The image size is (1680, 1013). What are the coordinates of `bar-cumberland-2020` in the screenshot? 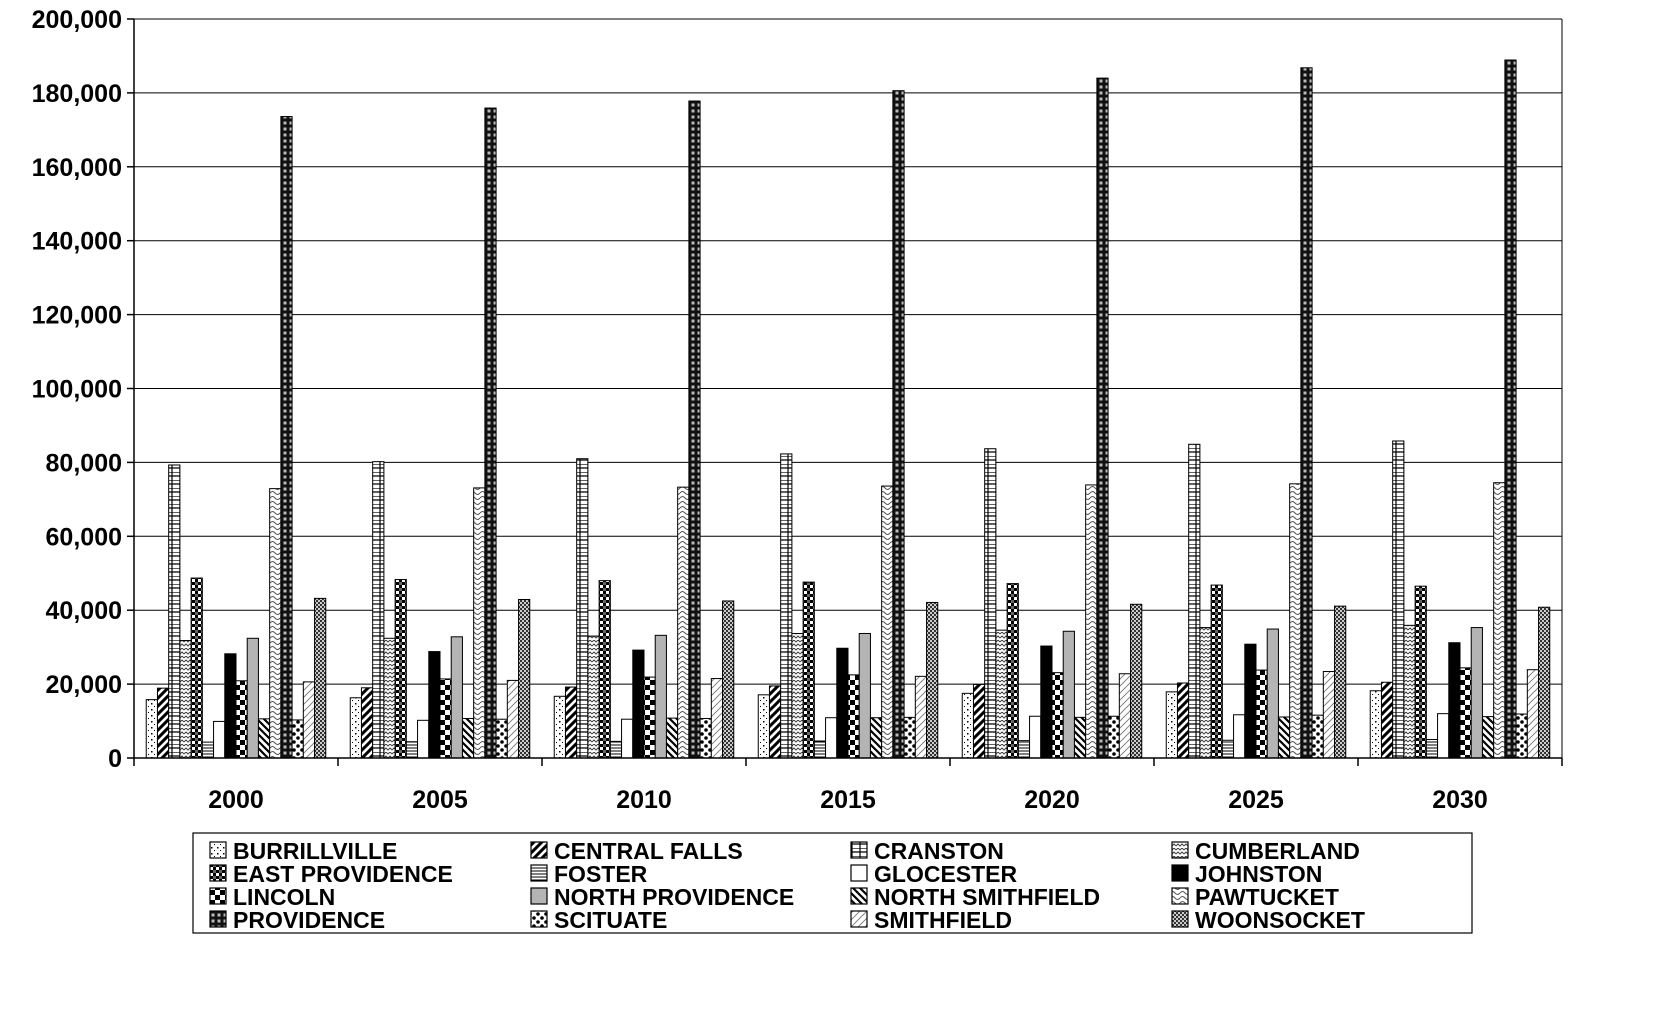 It's located at (1001, 694).